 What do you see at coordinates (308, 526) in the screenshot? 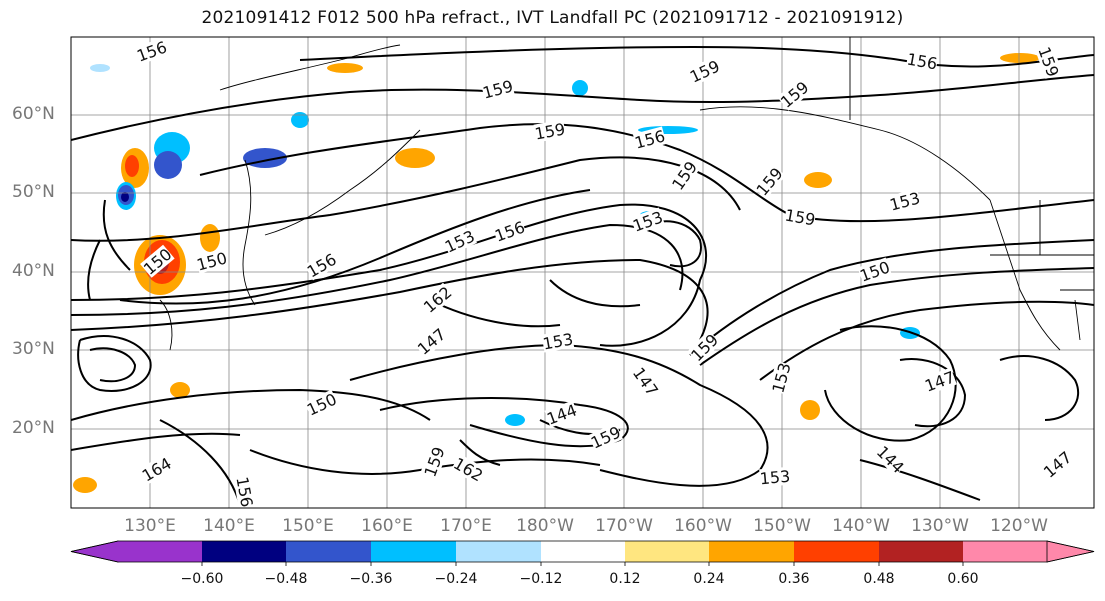
I see `longitude-label: 150°E` at bounding box center [308, 526].